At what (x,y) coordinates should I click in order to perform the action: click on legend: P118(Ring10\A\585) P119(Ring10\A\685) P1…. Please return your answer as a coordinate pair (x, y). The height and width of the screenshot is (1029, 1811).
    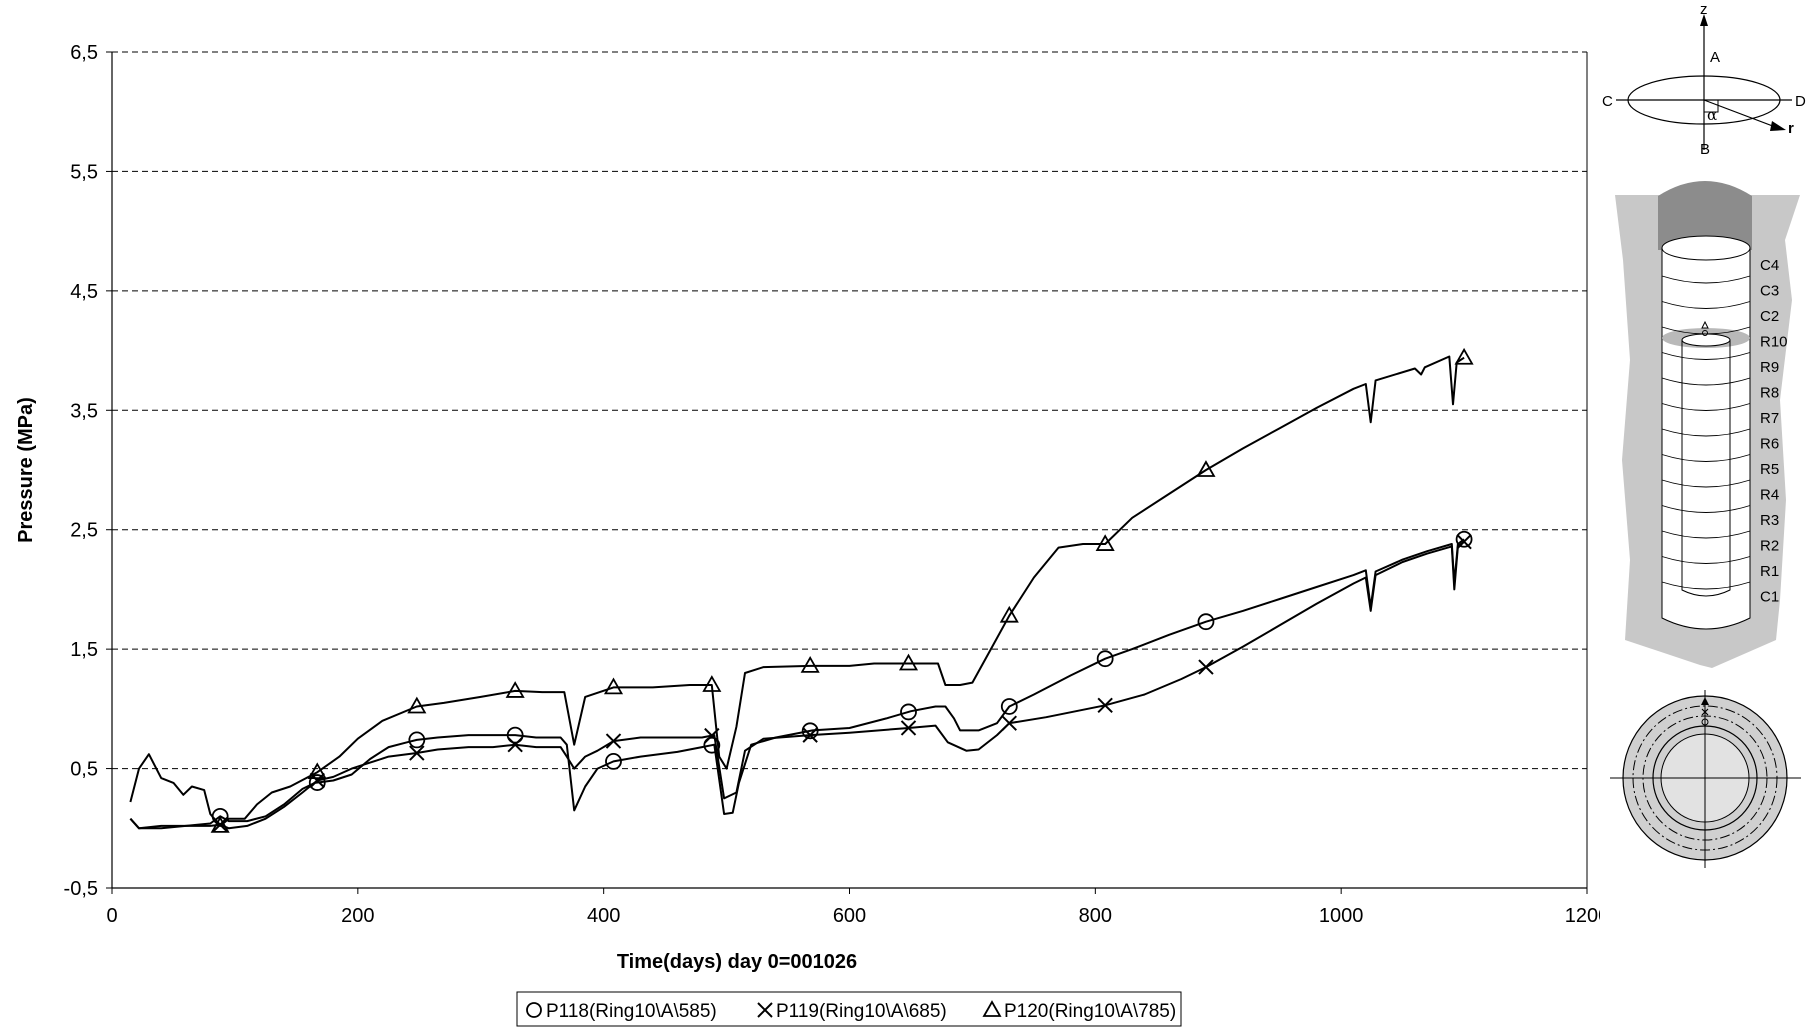
    Looking at the image, I should click on (849, 1009).